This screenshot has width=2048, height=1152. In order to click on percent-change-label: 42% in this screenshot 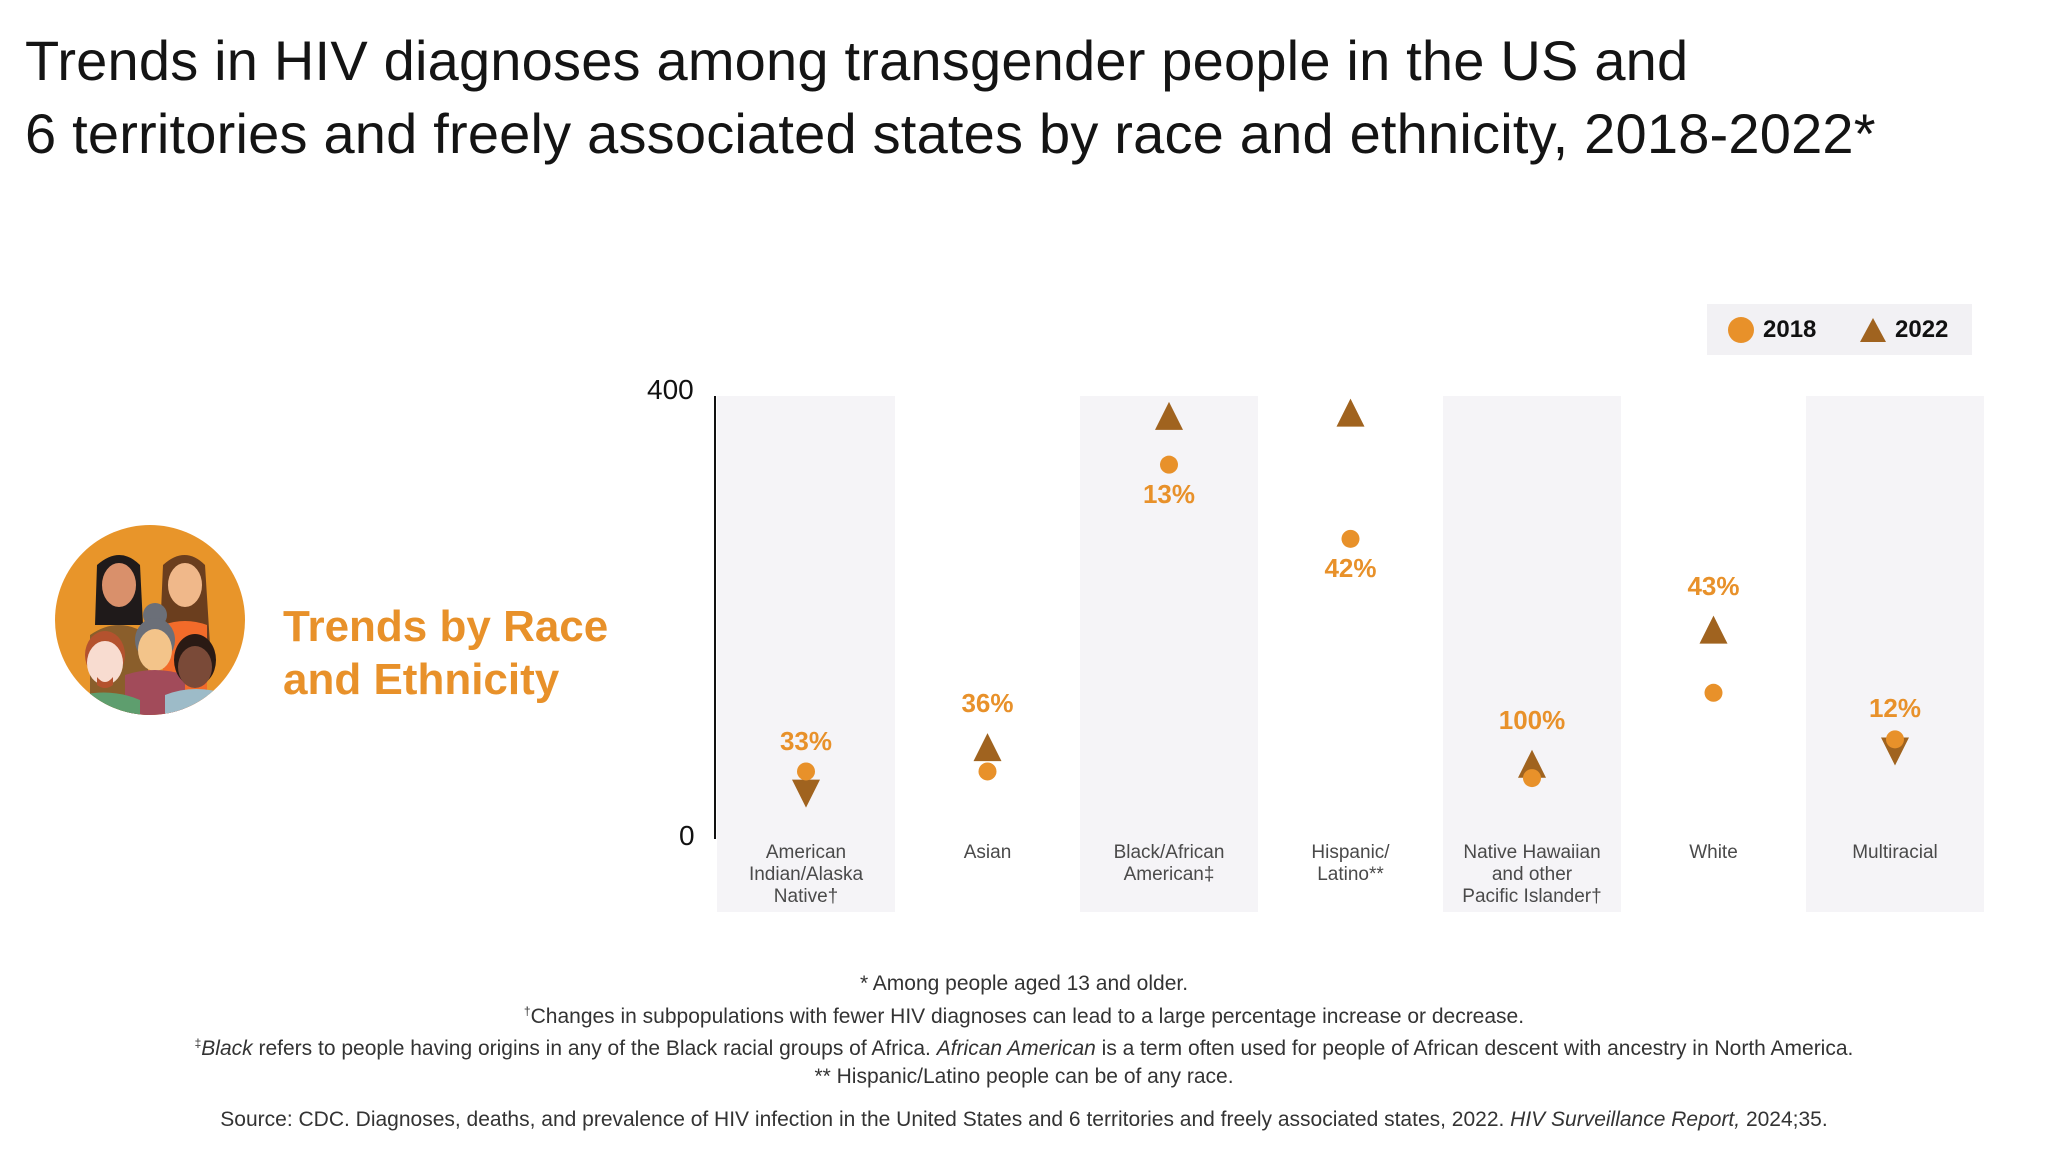, I will do `click(1350, 567)`.